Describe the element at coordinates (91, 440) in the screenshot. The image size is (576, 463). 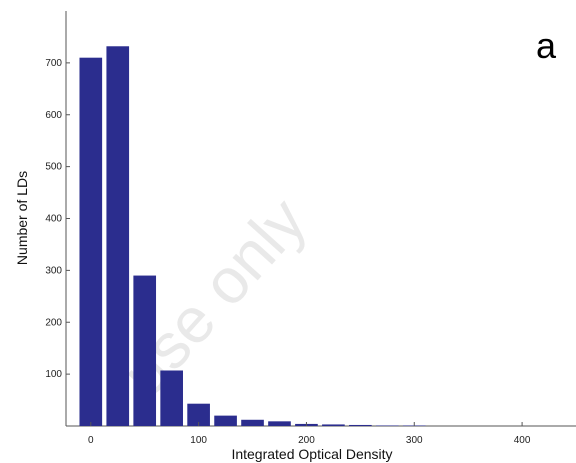
I see `x-tick-label: 0` at that location.